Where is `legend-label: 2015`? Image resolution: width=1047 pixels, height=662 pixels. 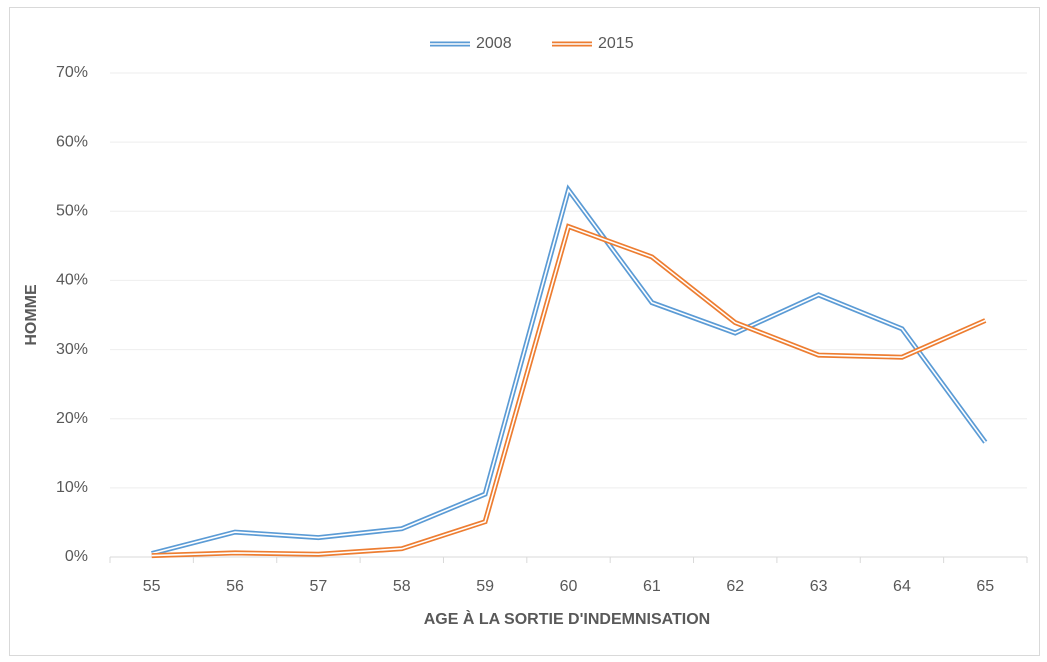
legend-label: 2015 is located at coordinates (616, 43).